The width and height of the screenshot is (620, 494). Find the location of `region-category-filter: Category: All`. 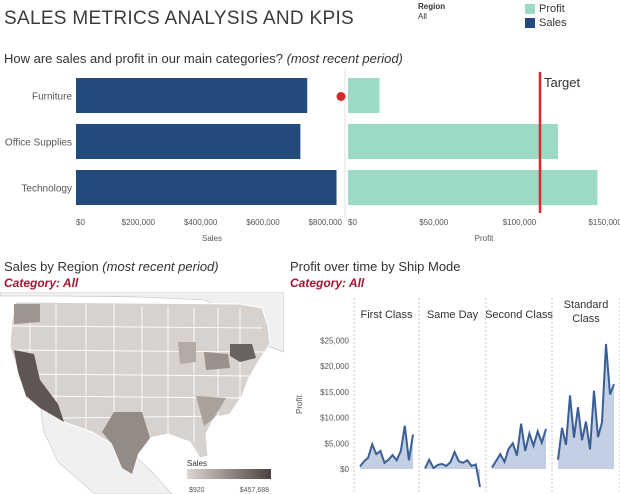

region-category-filter: Category: All is located at coordinates (41, 283).